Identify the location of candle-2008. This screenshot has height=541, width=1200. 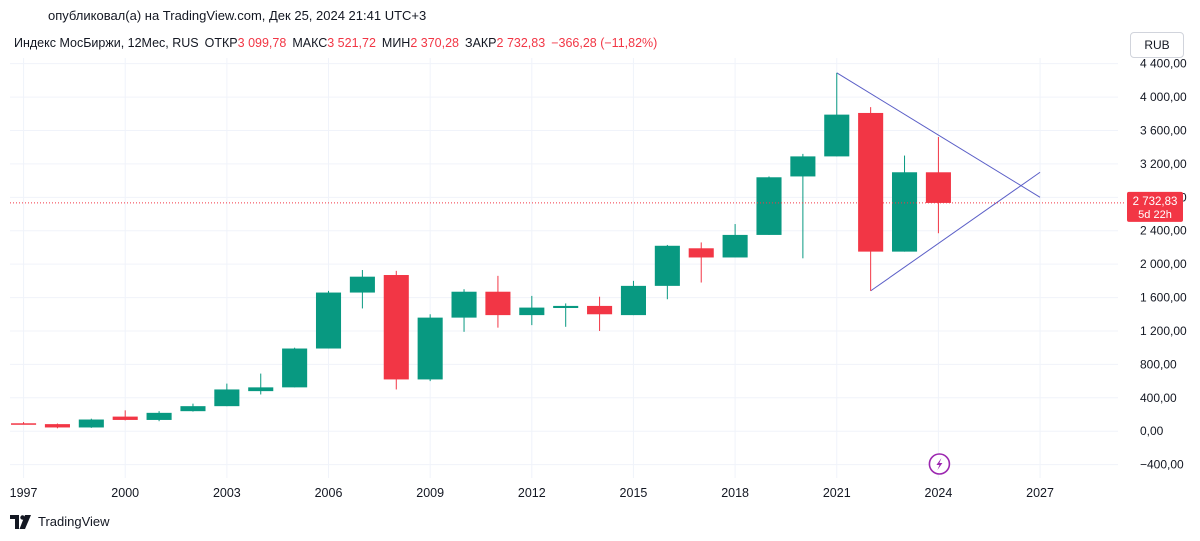
(396, 330).